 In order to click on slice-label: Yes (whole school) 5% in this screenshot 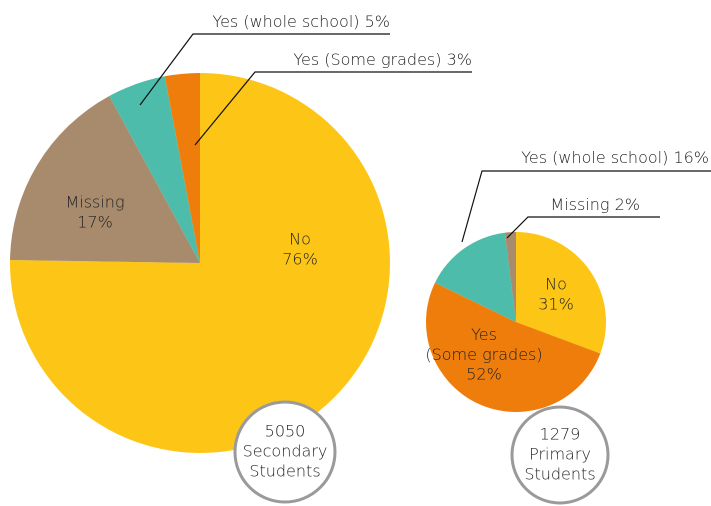, I will do `click(301, 21)`.